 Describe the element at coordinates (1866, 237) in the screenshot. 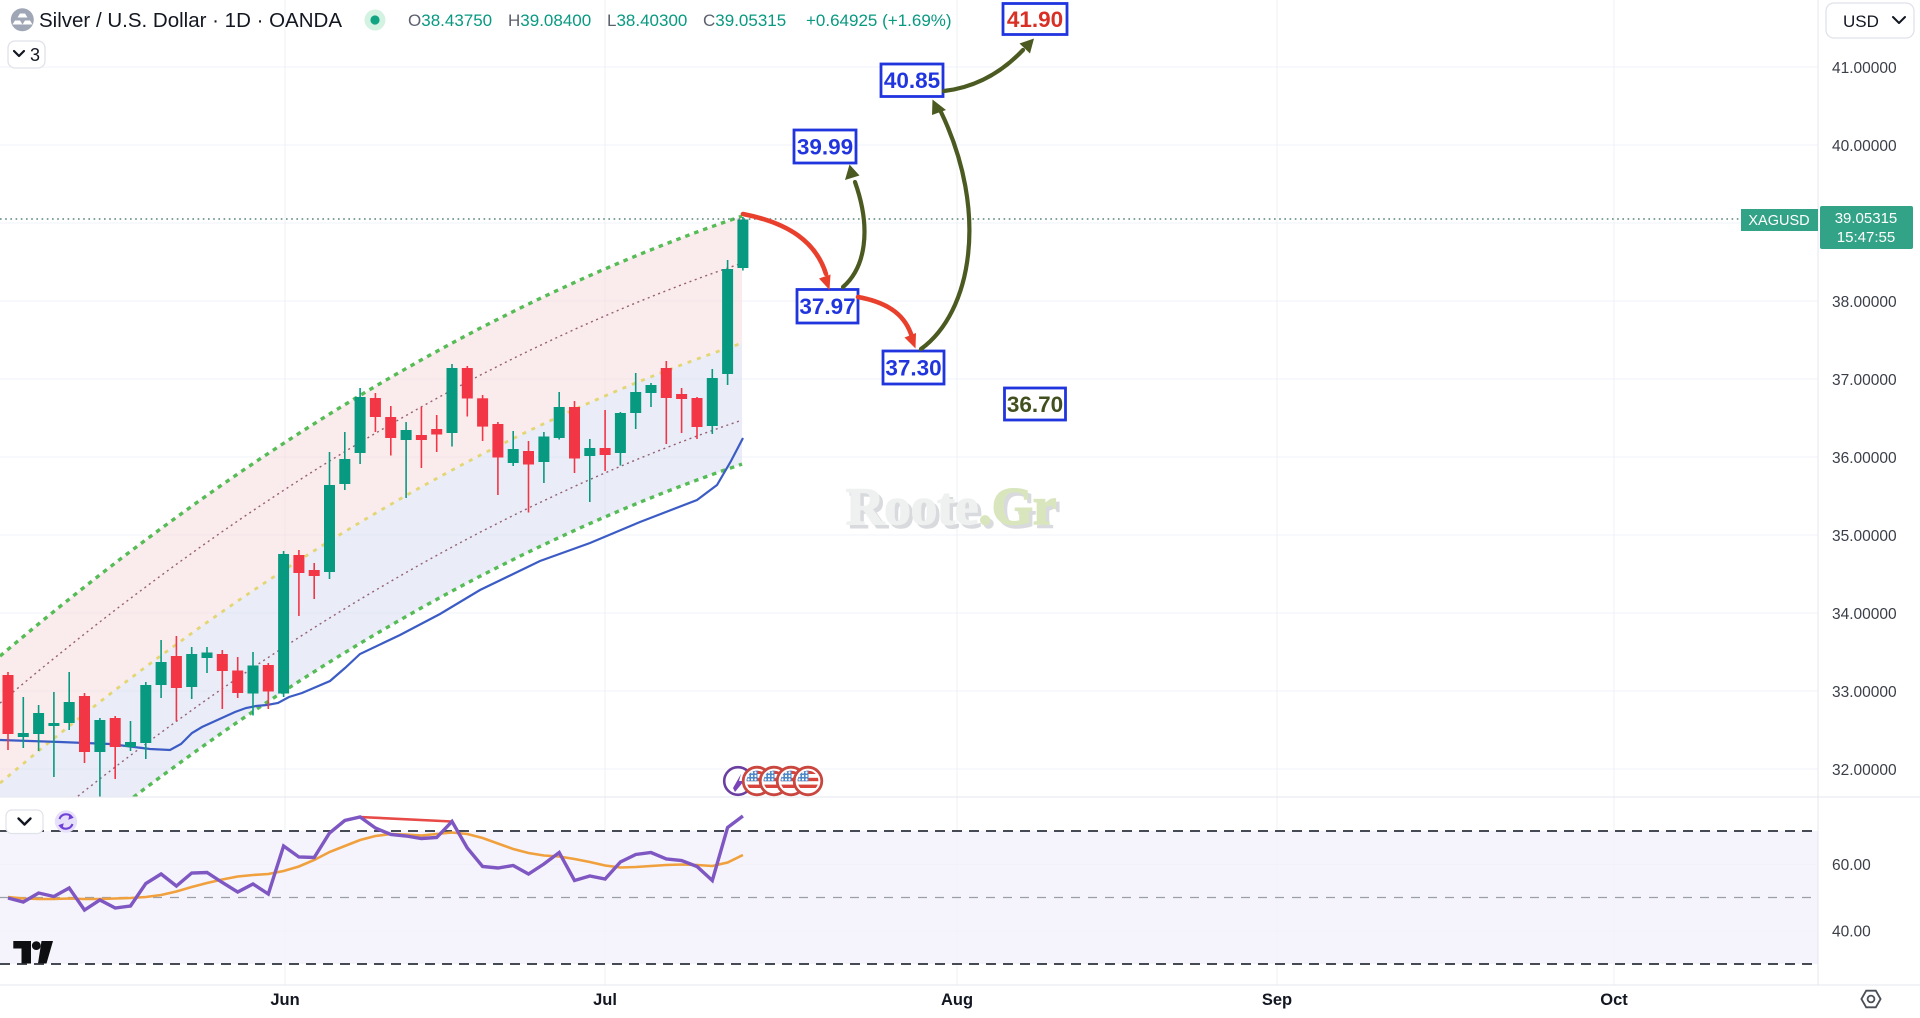

I see `svg-text: 15:47:55` at that location.